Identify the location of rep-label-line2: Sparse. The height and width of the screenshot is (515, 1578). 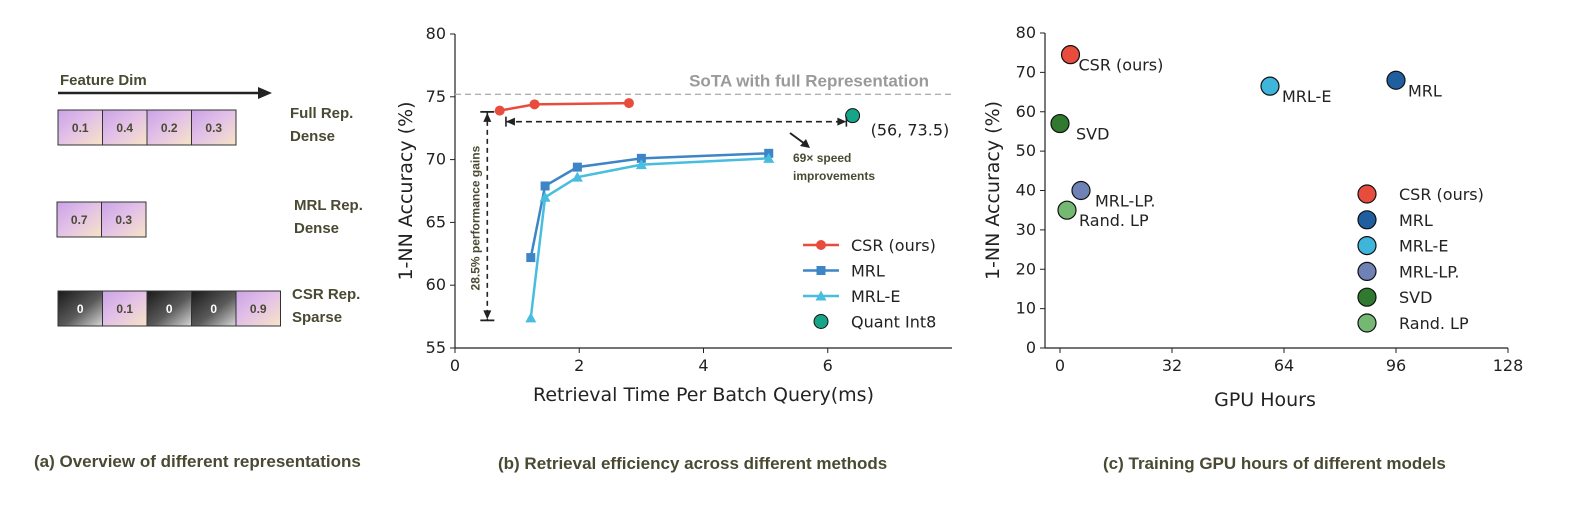
(317, 317).